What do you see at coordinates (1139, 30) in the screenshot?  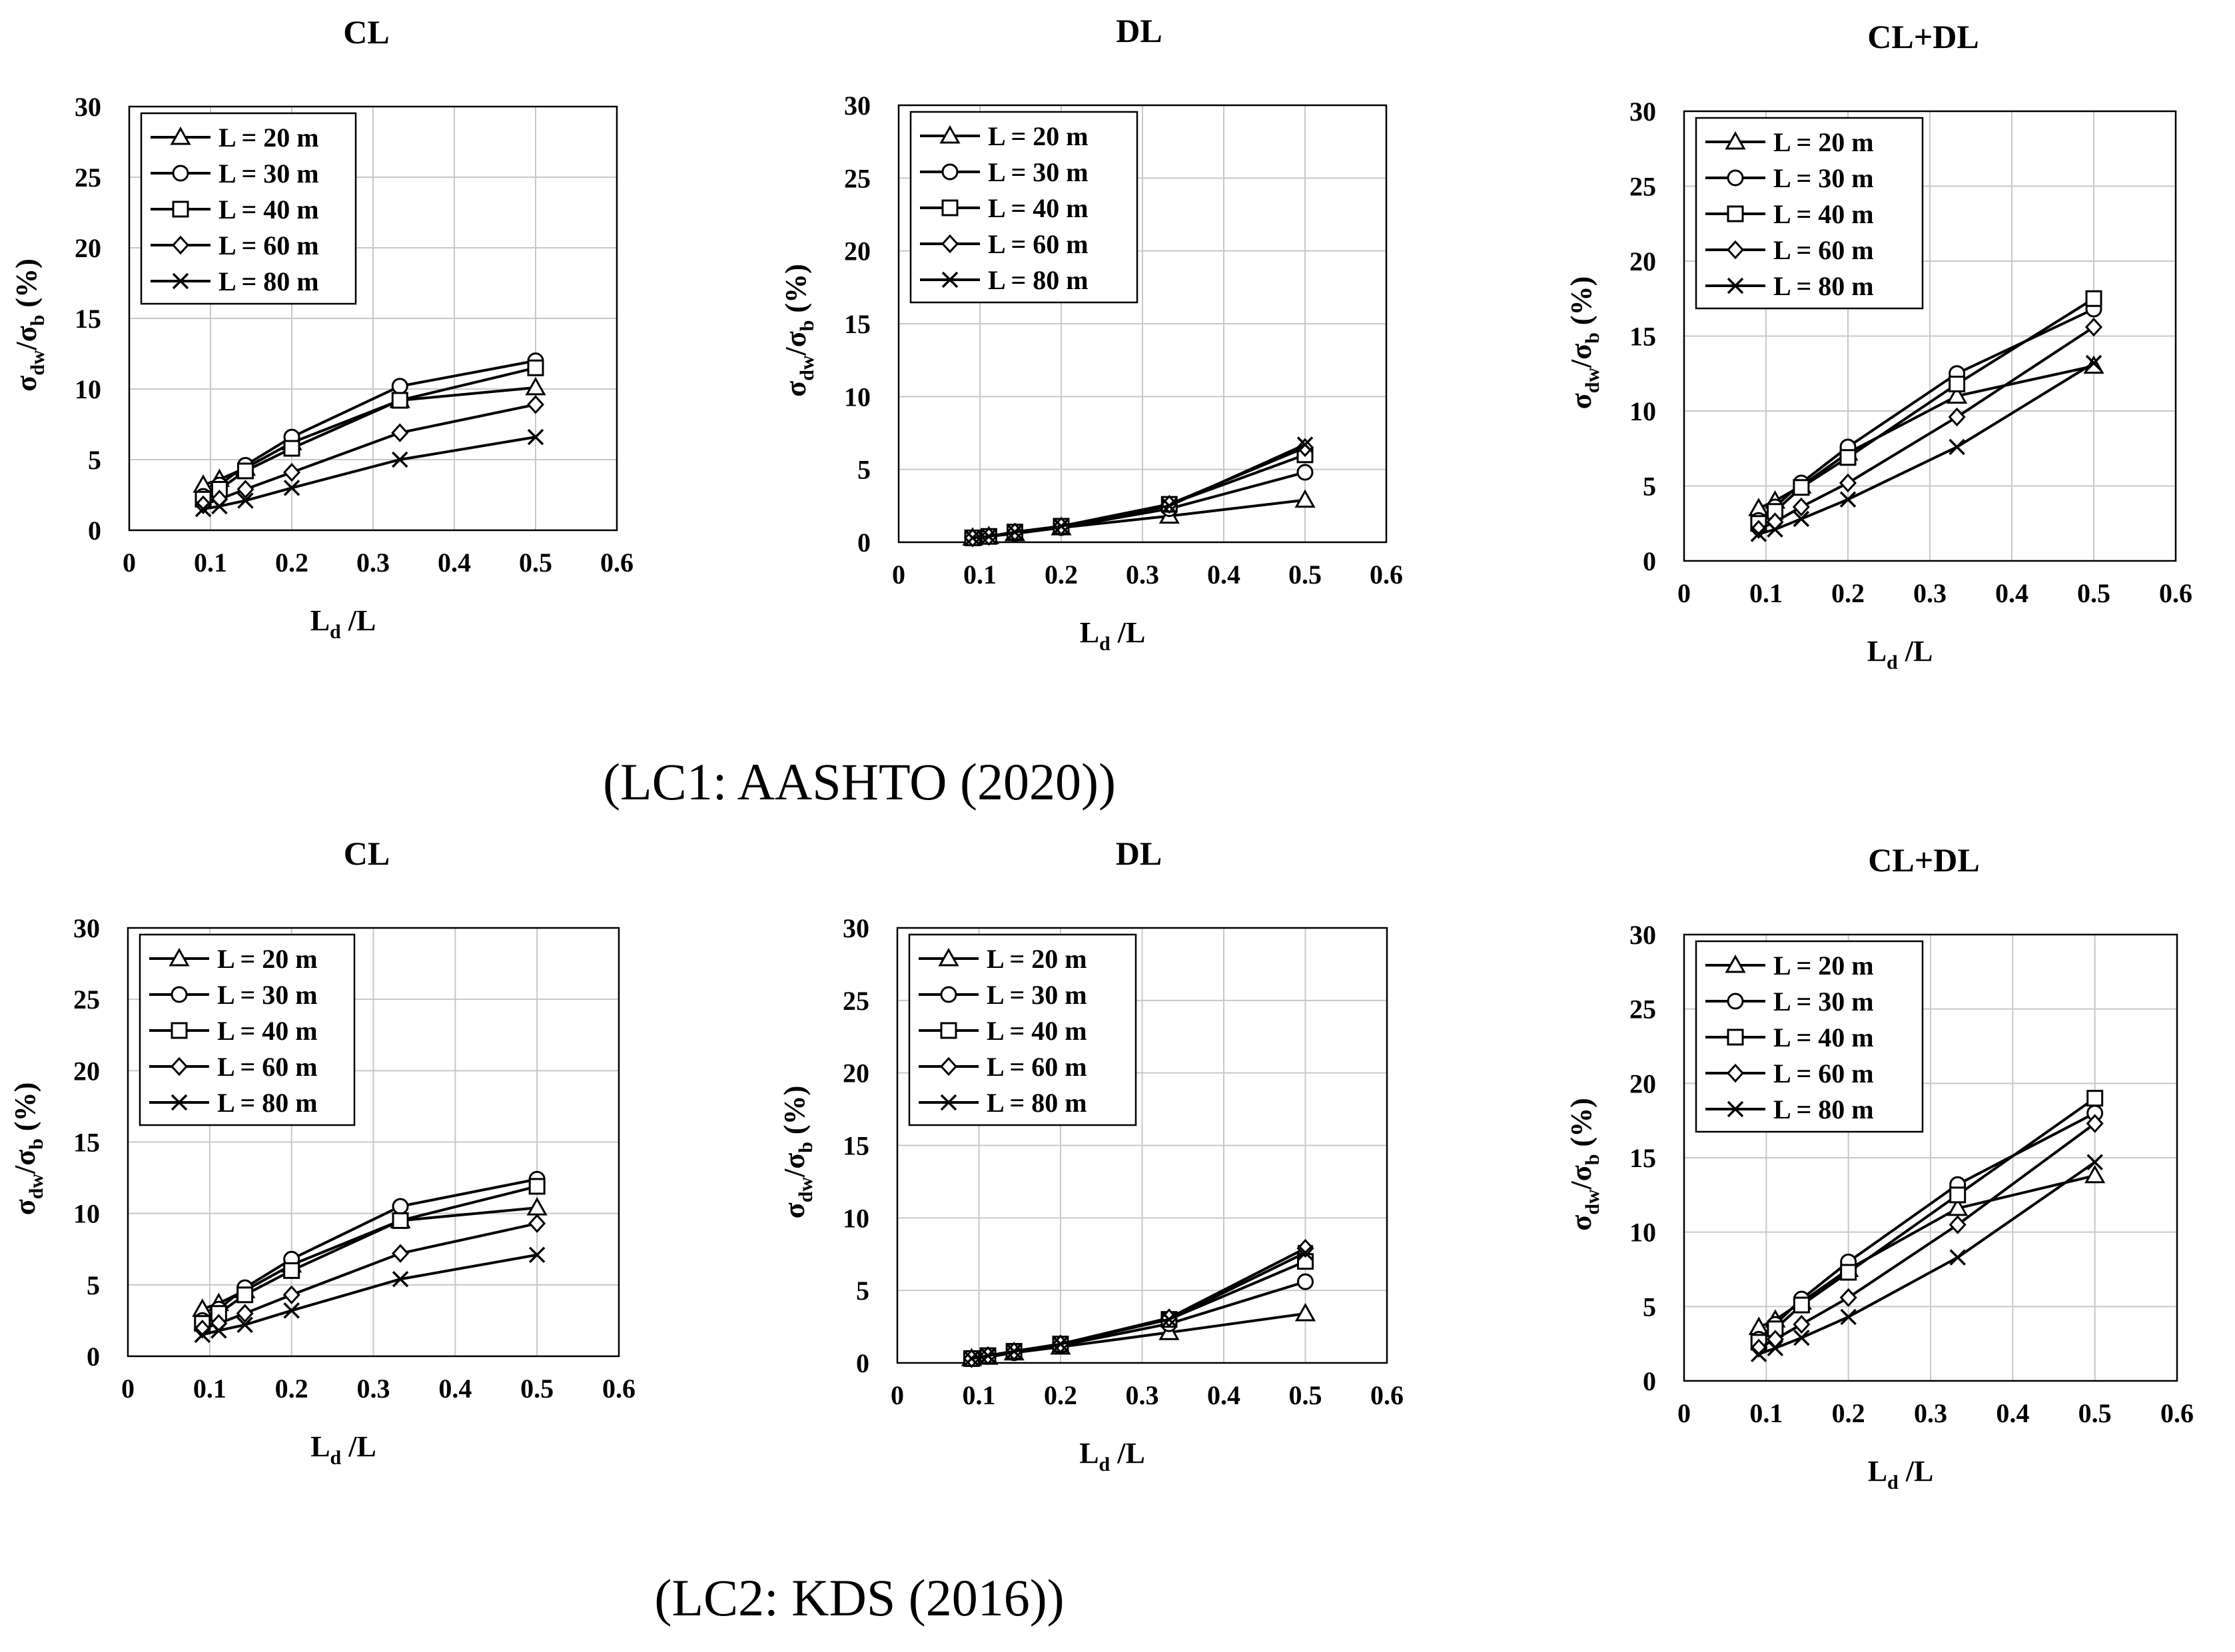 I see `chart-title: DL` at bounding box center [1139, 30].